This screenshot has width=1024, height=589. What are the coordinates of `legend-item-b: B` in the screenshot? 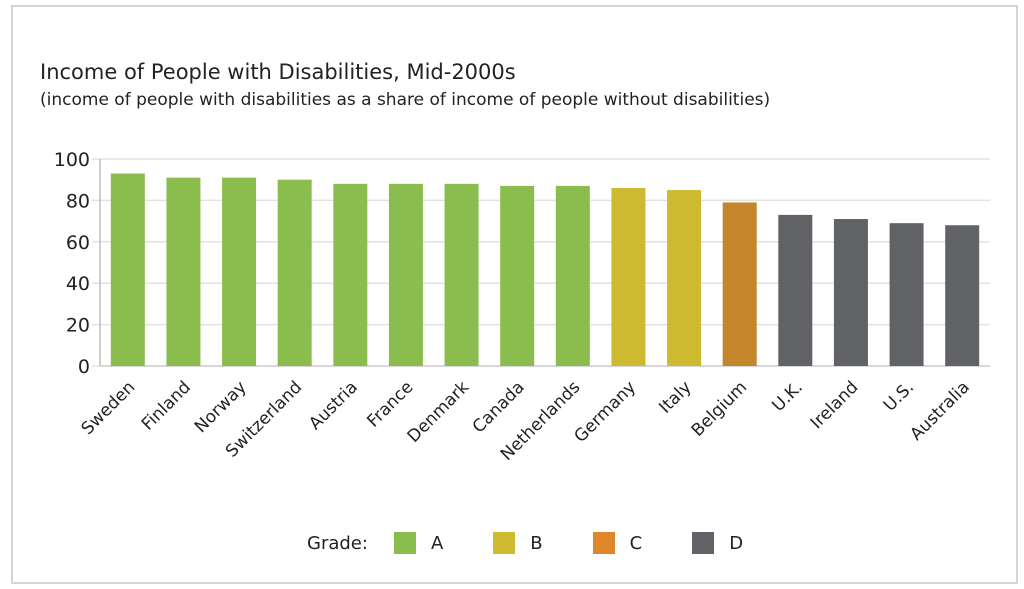 It's located at (518, 543).